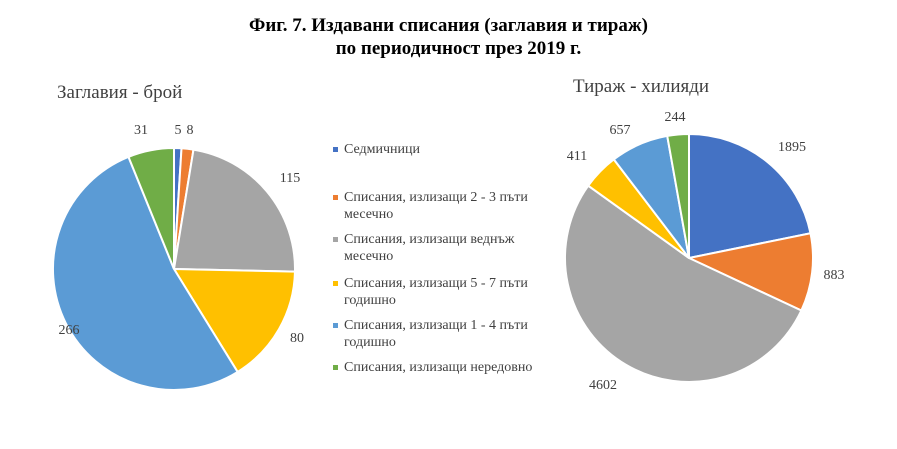 This screenshot has height=449, width=897. I want to click on data-label: 5, so click(178, 130).